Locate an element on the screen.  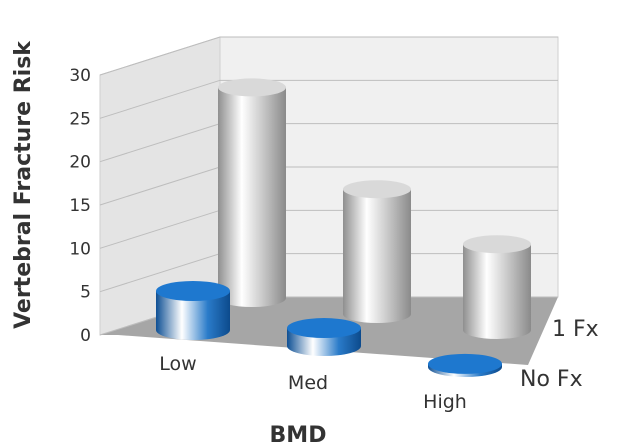
bar-no-fx-low is located at coordinates (193, 310).